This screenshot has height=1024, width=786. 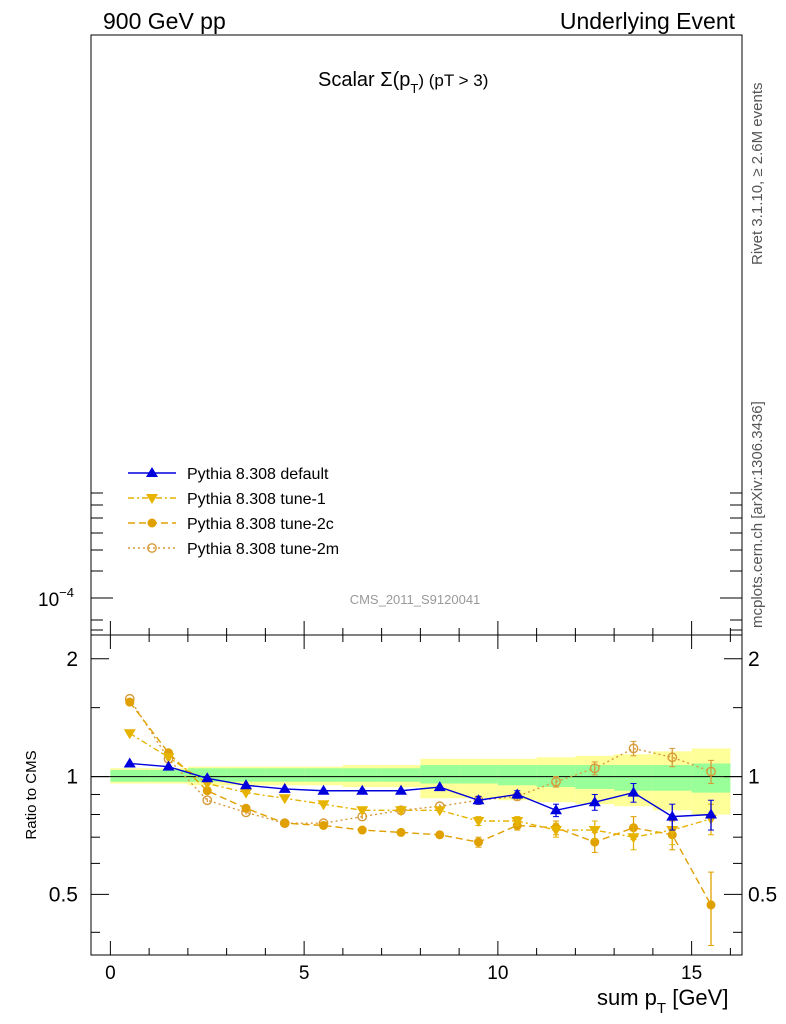 I want to click on legend-label: Pythia 8.308 default, so click(x=258, y=474).